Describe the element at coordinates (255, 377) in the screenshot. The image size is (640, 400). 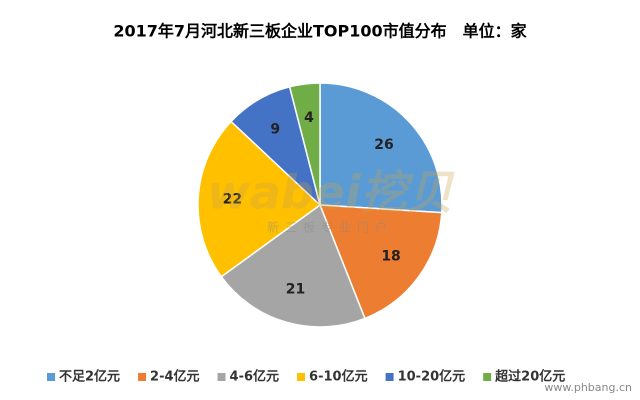
I see `legend-label: 4-6亿元` at that location.